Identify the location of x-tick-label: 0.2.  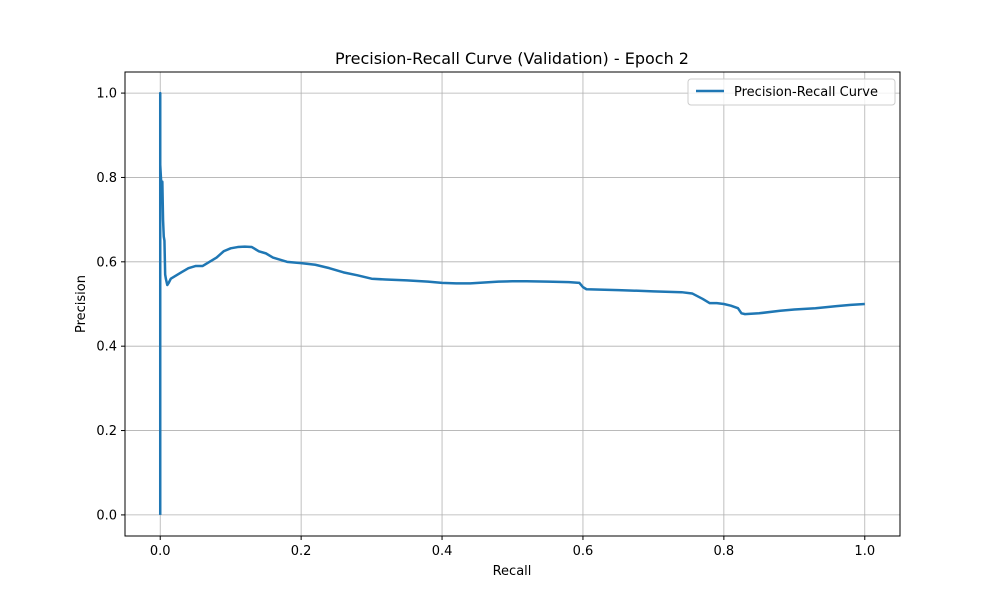
(301, 551).